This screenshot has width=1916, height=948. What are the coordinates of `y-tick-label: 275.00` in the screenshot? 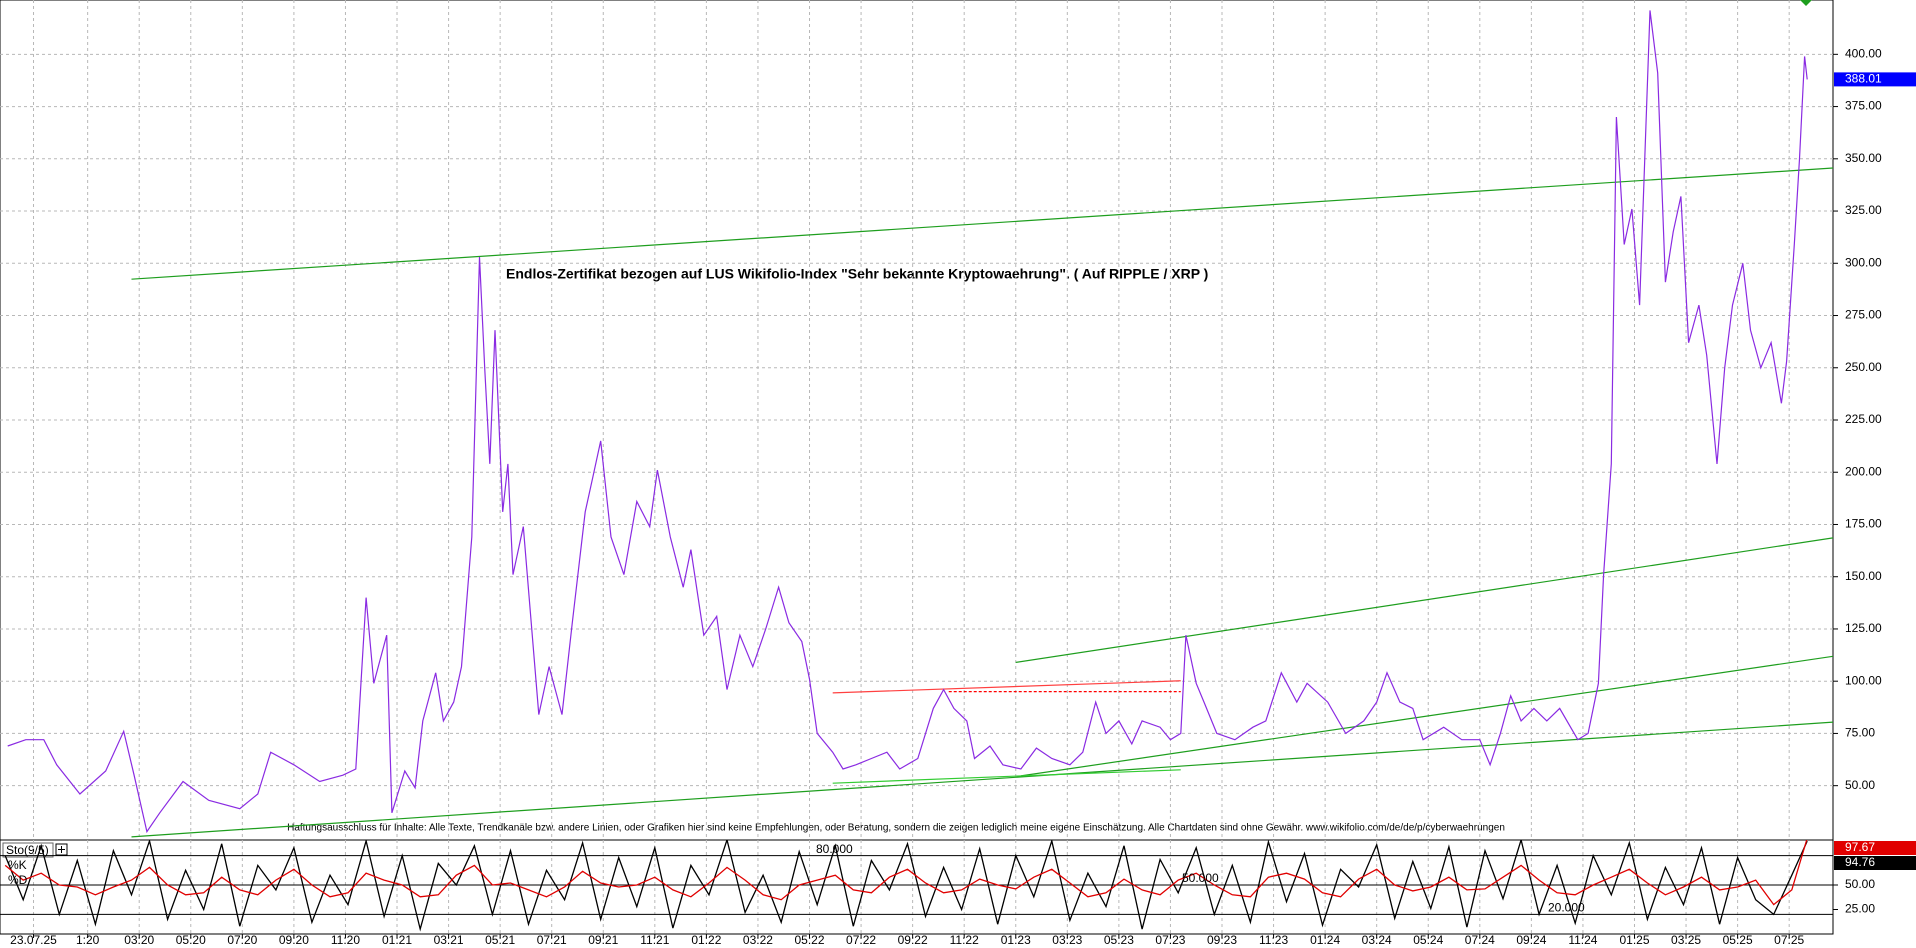 It's located at (1863, 315).